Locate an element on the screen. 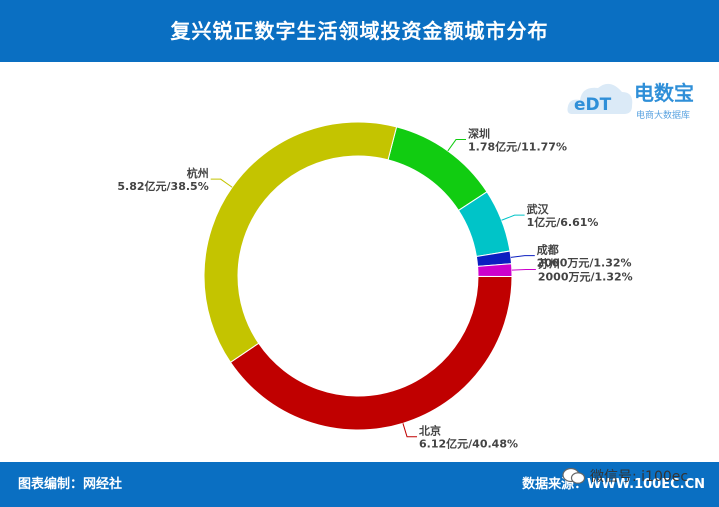  slice-label-name-4: 苏州 is located at coordinates (549, 264).